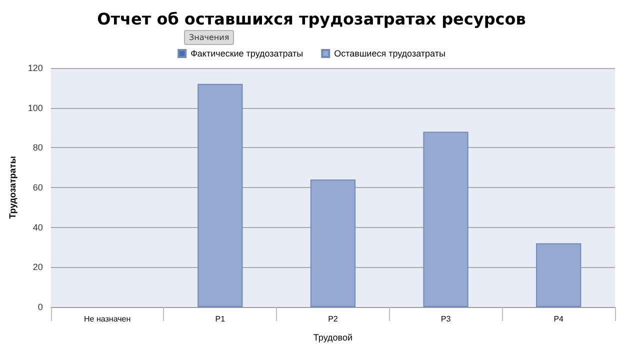 The width and height of the screenshot is (623, 347). Describe the element at coordinates (390, 53) in the screenshot. I see `legend-label: Оставшиеся трудозатраты` at that location.